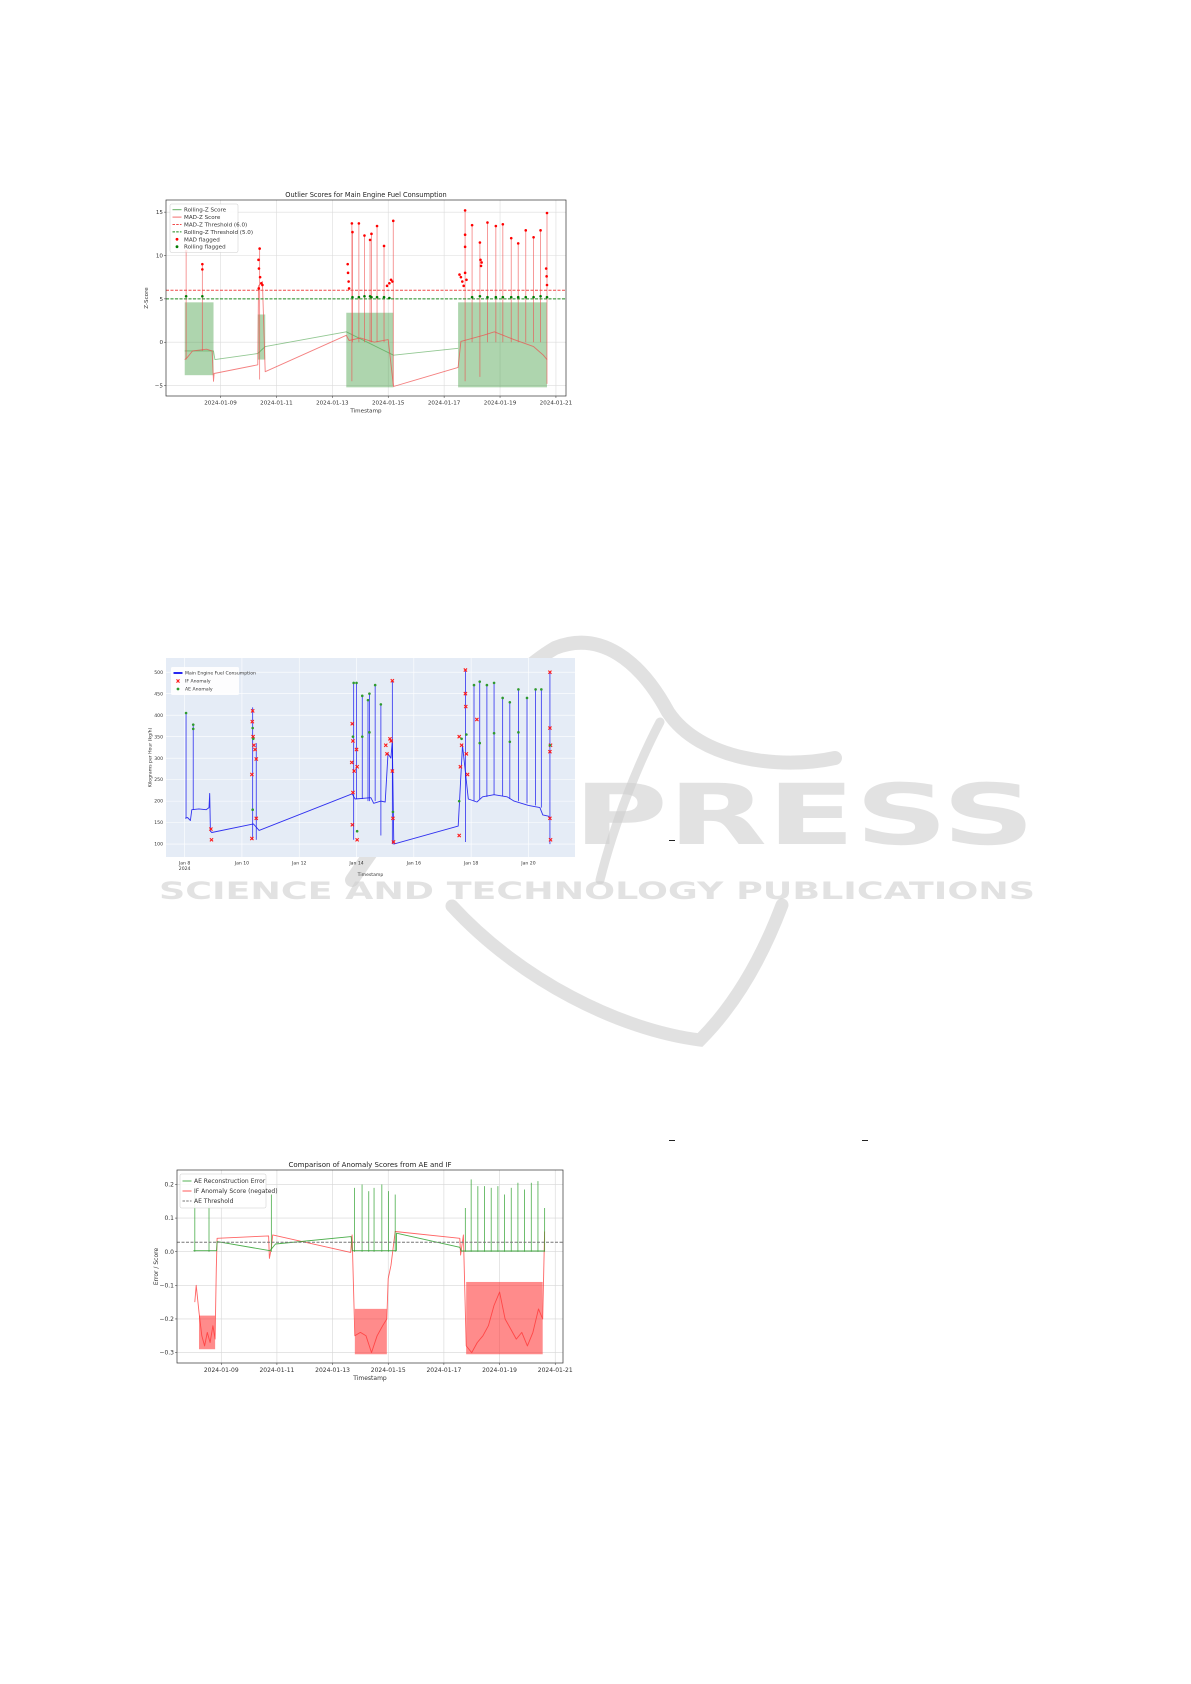  What do you see at coordinates (321, 346) in the screenshot?
I see `series-line` at bounding box center [321, 346].